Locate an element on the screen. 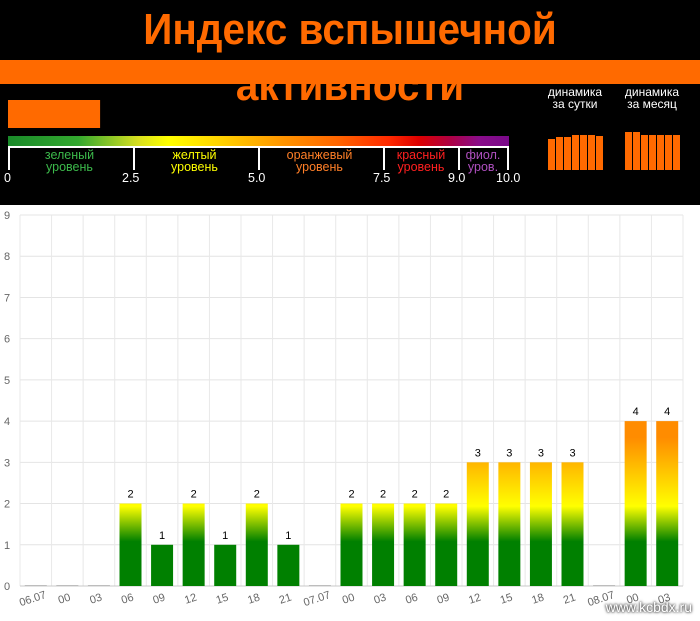 This screenshot has width=700, height=621. y-tick-label: 5 is located at coordinates (7, 381).